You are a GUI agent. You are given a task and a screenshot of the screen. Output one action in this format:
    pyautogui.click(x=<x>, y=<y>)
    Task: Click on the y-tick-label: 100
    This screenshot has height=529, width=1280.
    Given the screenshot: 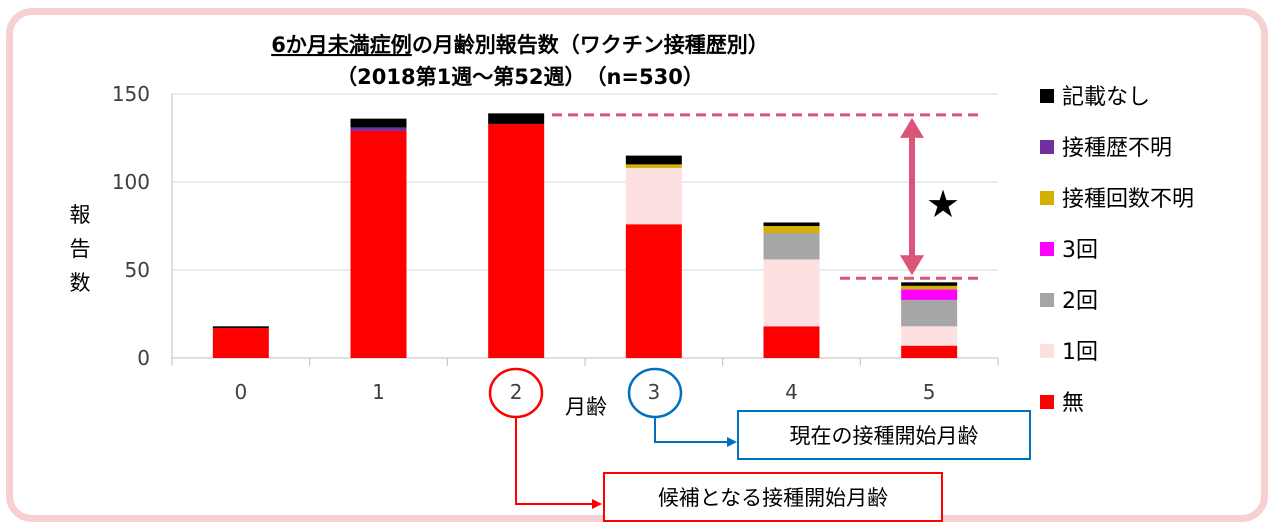 What is the action you would take?
    pyautogui.click(x=131, y=182)
    